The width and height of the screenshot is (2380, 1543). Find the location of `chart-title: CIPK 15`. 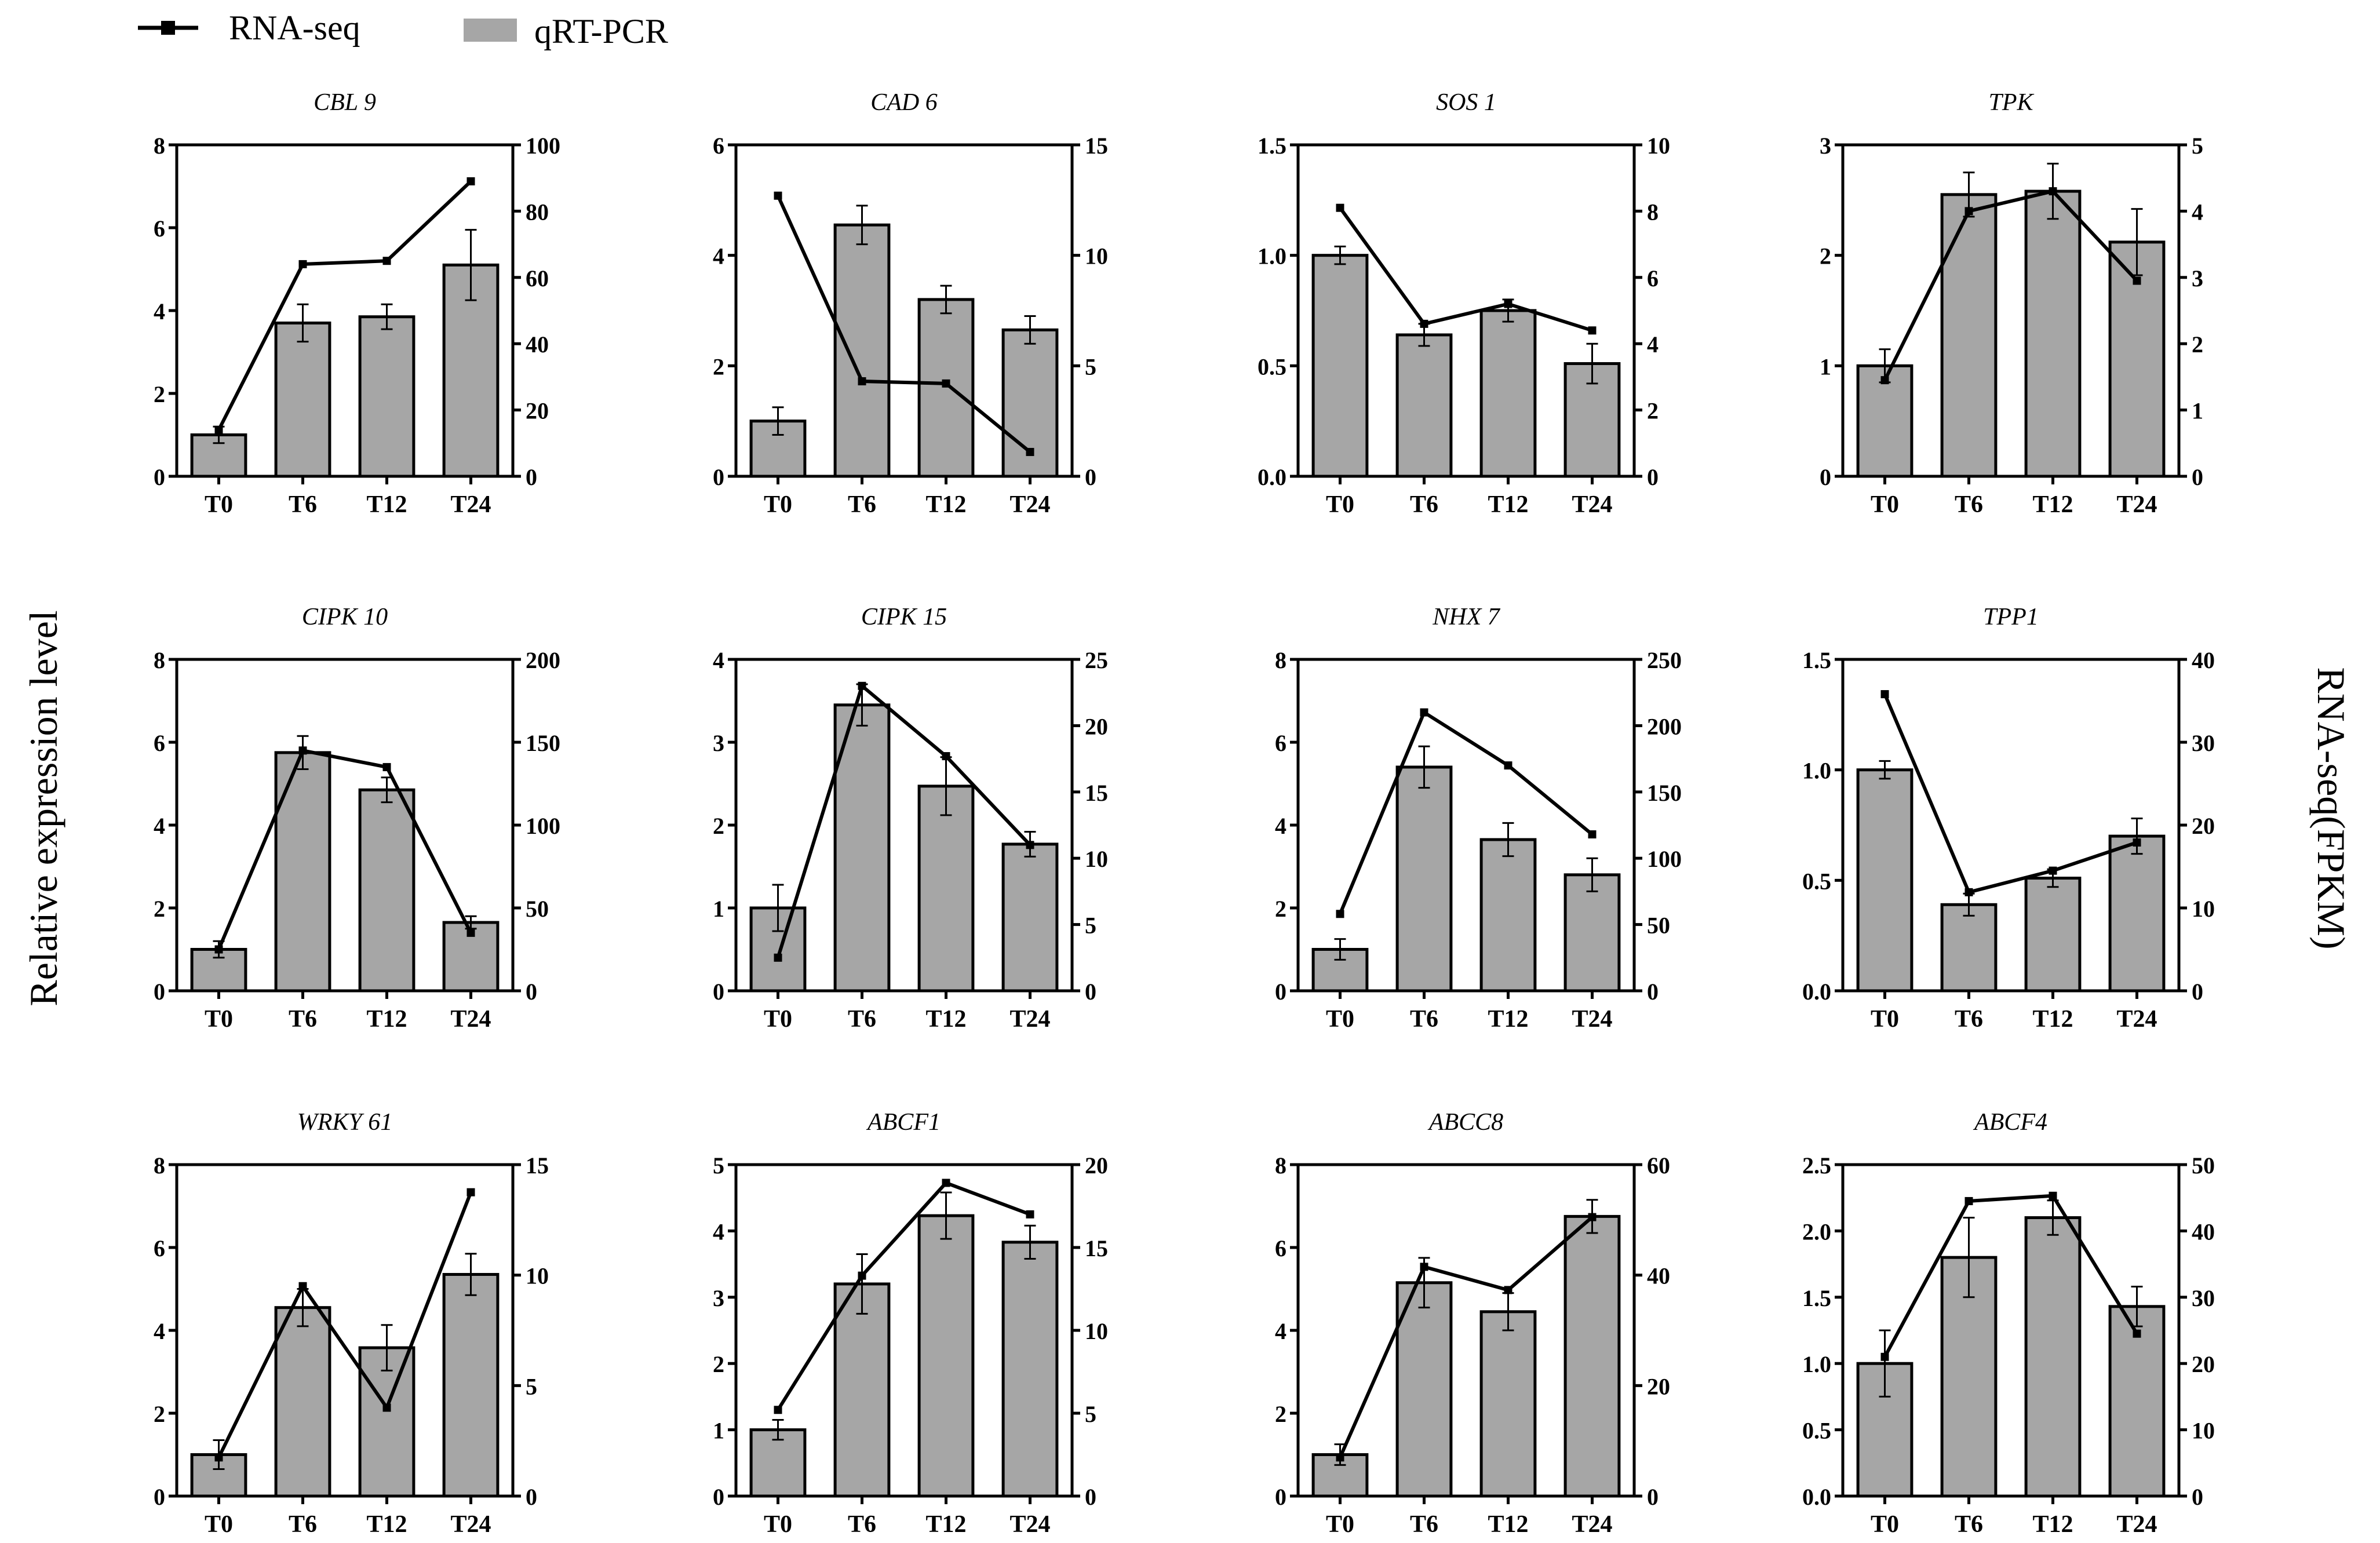

chart-title: CIPK 15 is located at coordinates (904, 617).